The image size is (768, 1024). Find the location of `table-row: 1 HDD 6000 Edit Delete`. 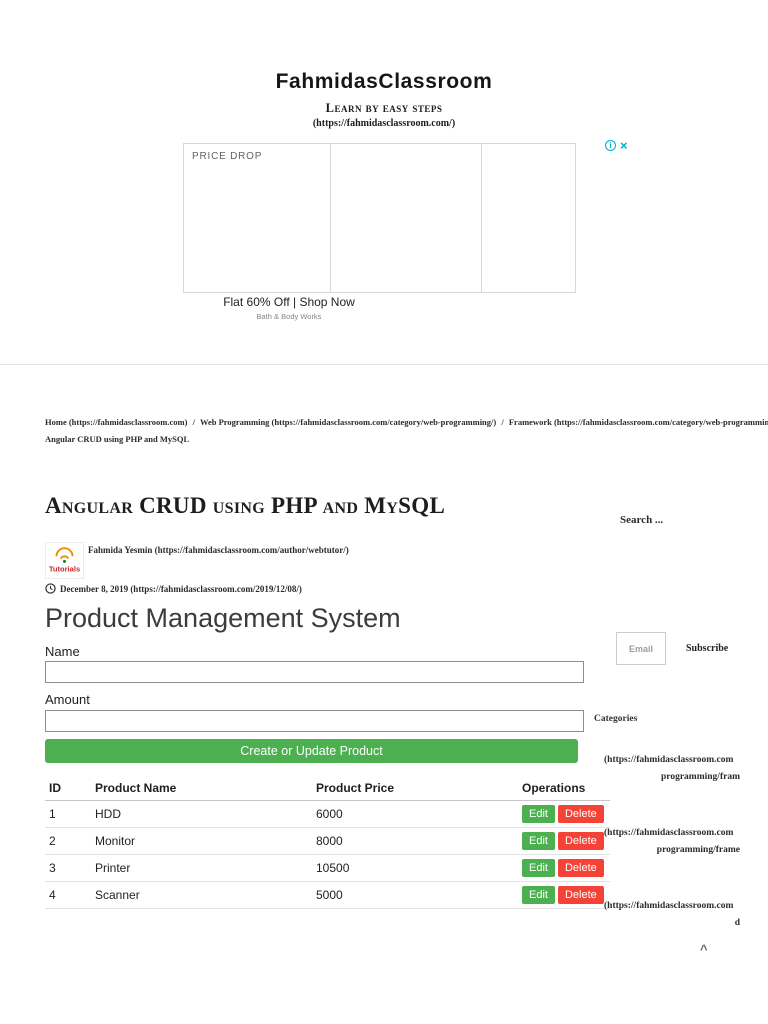

table-row: 1 HDD 6000 Edit Delete is located at coordinates (327, 814).